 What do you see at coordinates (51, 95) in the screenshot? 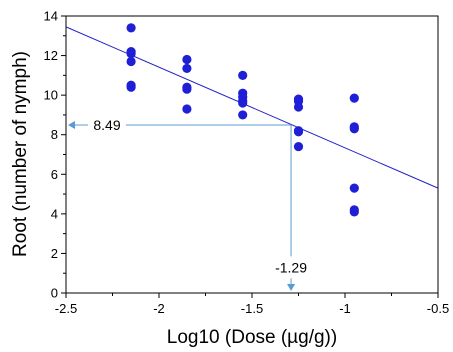
I see `y-tick-label: 10` at bounding box center [51, 95].